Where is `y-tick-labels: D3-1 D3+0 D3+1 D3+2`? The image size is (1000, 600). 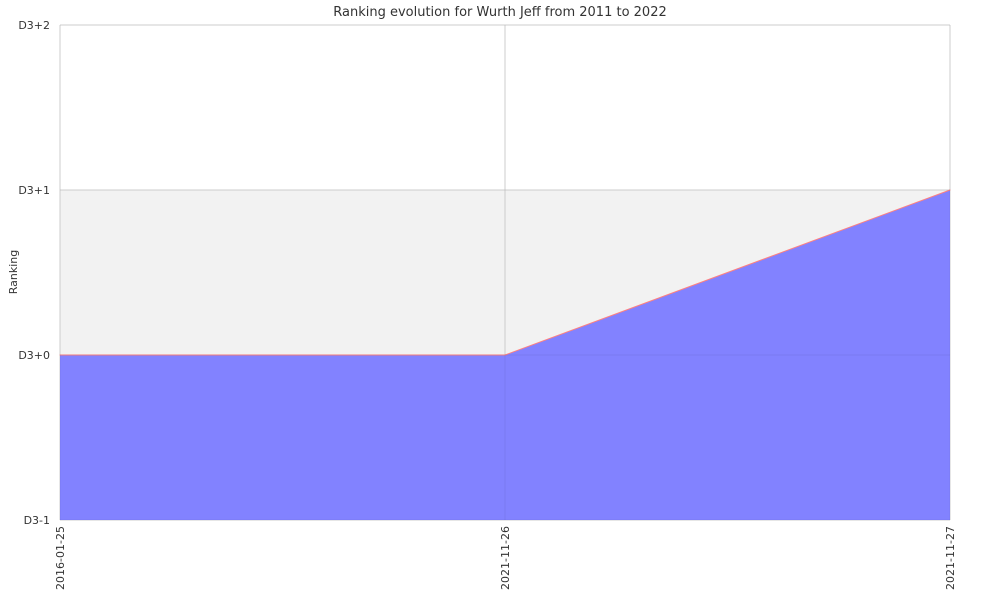 y-tick-labels: D3-1 D3+0 D3+1 D3+2 is located at coordinates (34, 273).